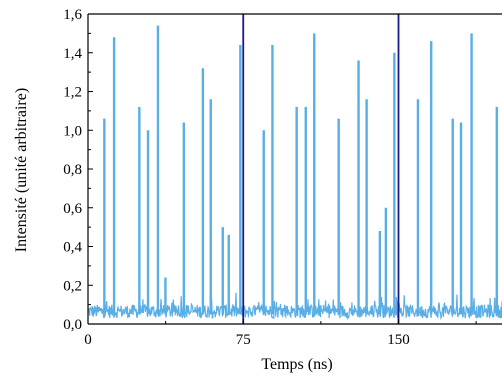 This screenshot has height=379, width=502. I want to click on y-tick-label-8: 1,6, so click(72, 15).